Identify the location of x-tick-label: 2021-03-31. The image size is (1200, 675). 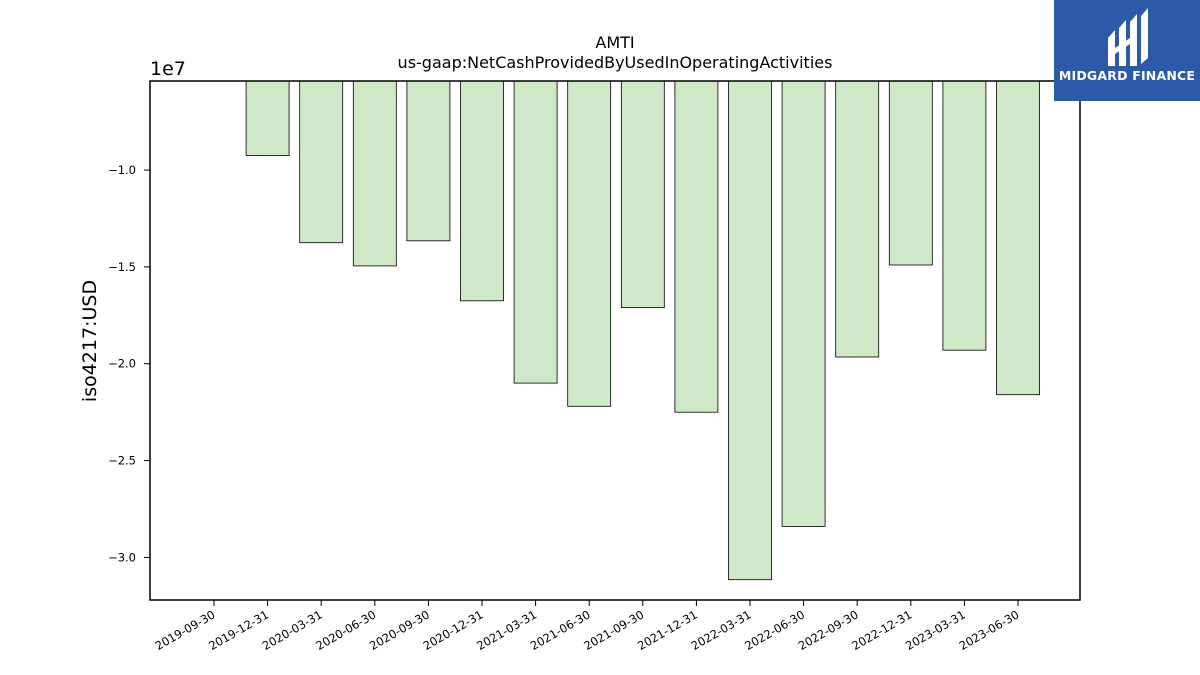
(506, 630).